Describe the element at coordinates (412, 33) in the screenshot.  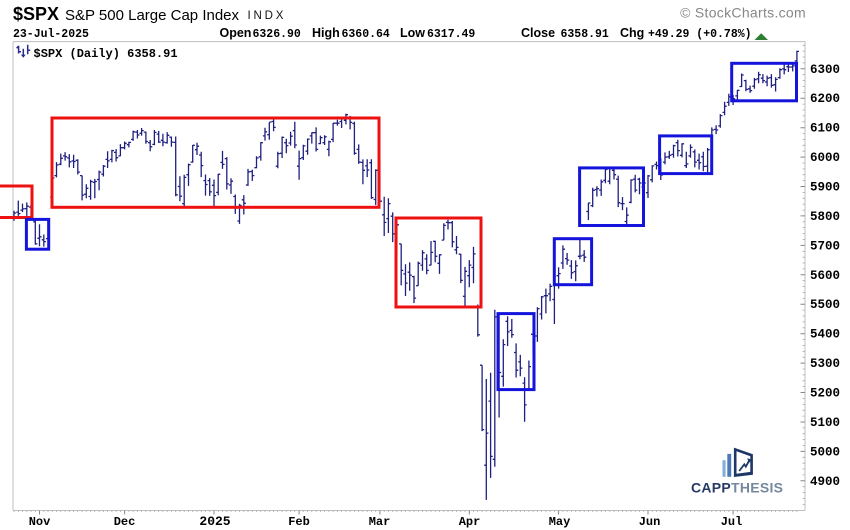
I see `svg-text: Low` at that location.